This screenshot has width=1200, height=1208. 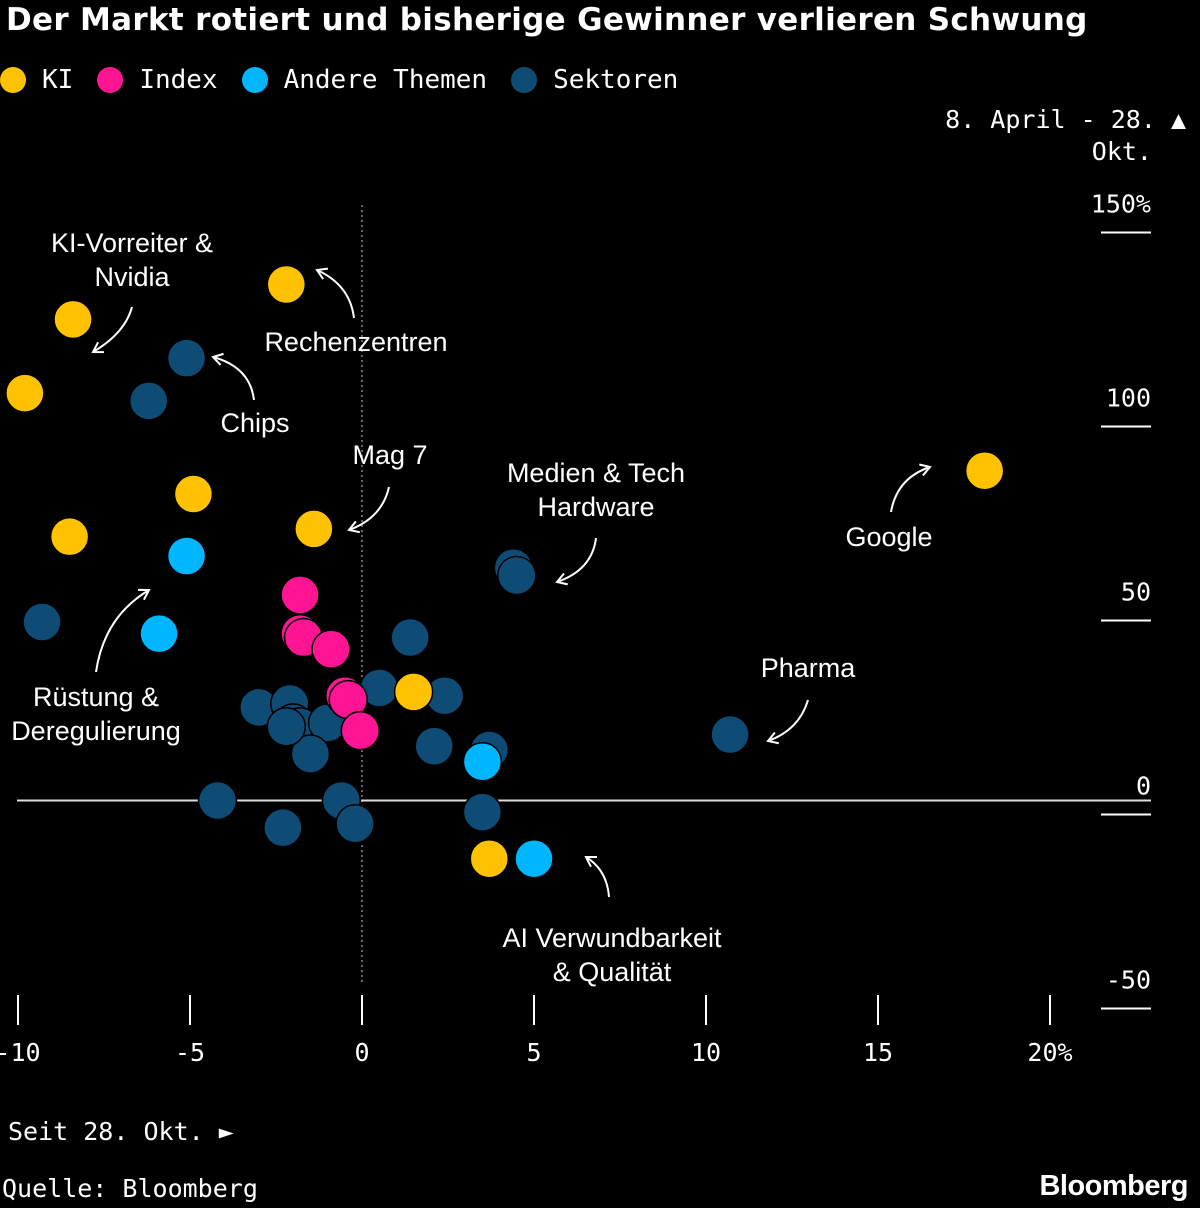 What do you see at coordinates (355, 342) in the screenshot?
I see `annotation-rechenzentren: Rechenzentren` at bounding box center [355, 342].